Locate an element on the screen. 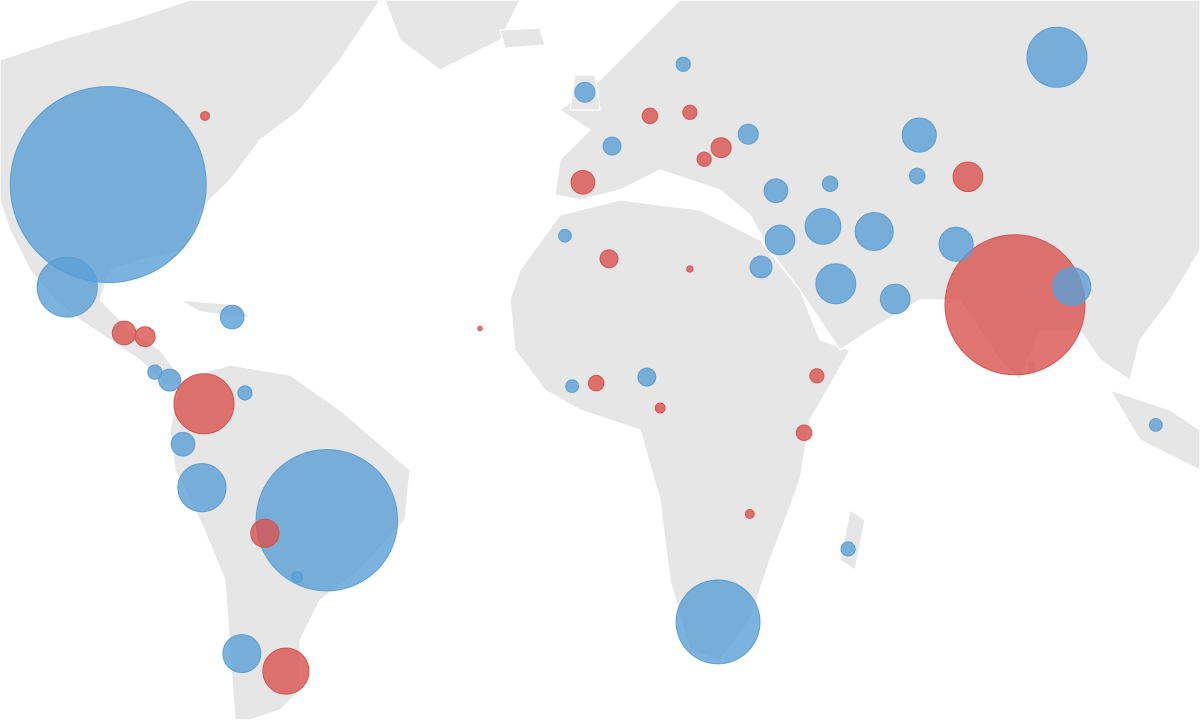 This screenshot has width=1200, height=720. iceland is located at coordinates (522, 38).